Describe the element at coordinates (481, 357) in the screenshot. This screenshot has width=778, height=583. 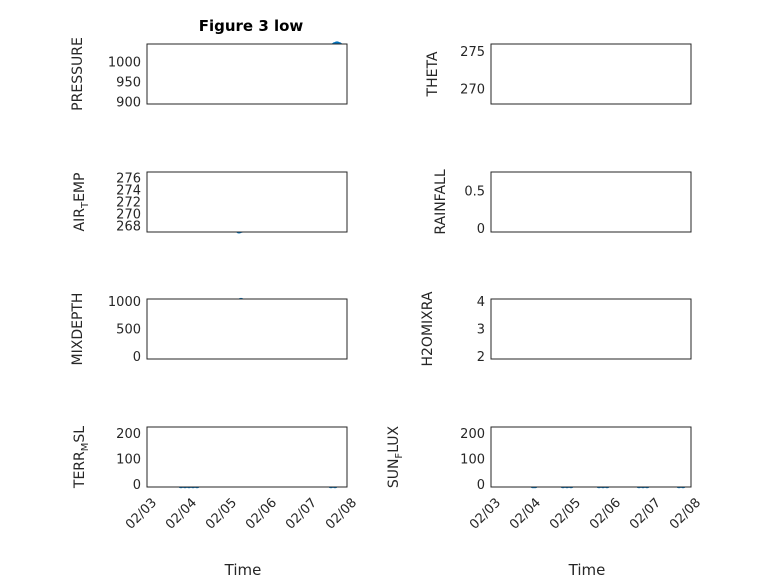
I see `y-tick-label: 2` at that location.